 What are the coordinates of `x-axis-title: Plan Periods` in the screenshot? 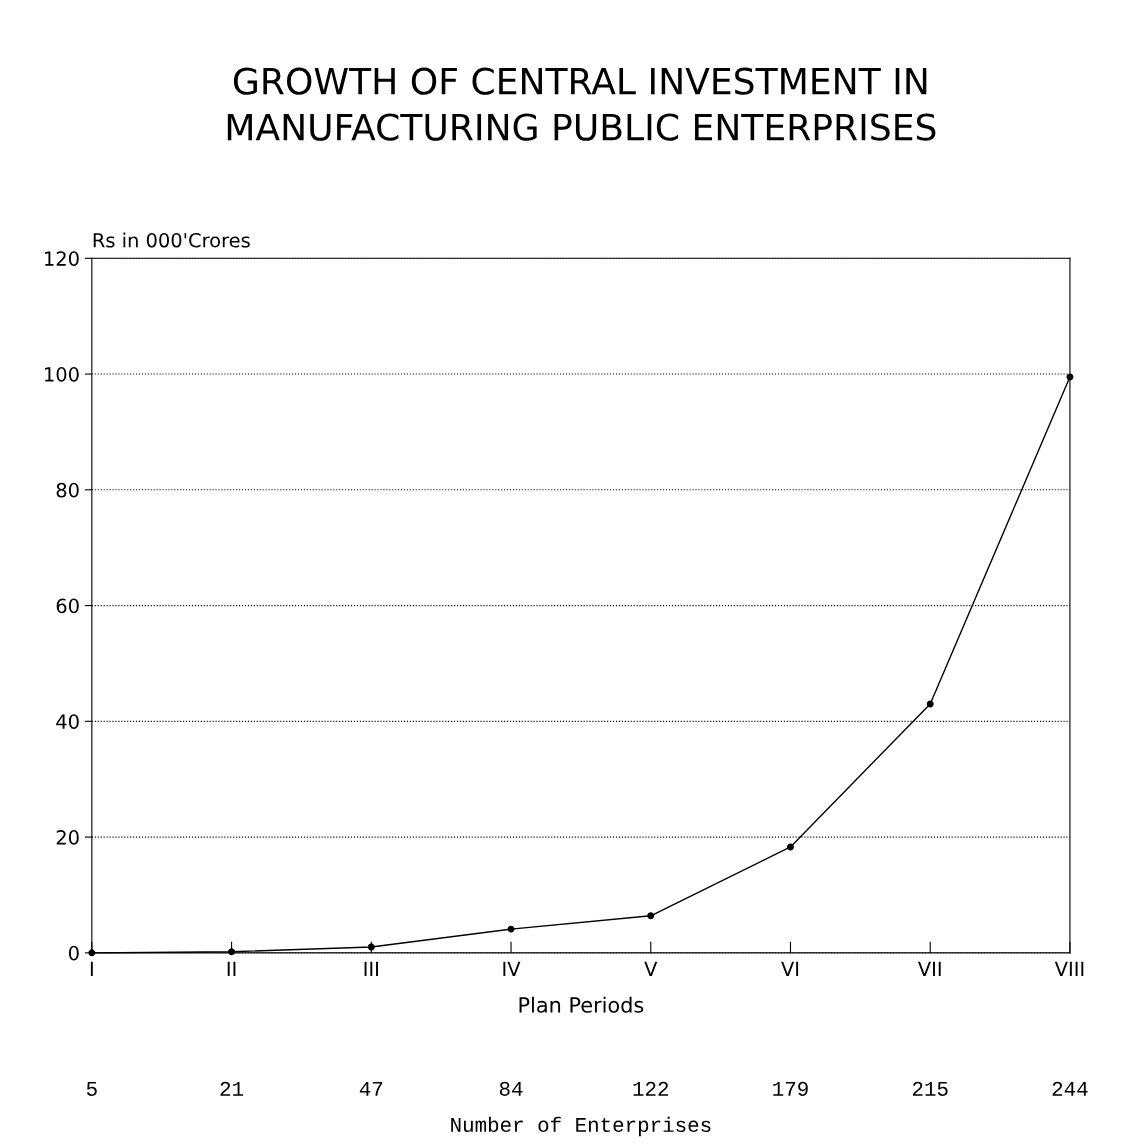 It's located at (581, 1004).